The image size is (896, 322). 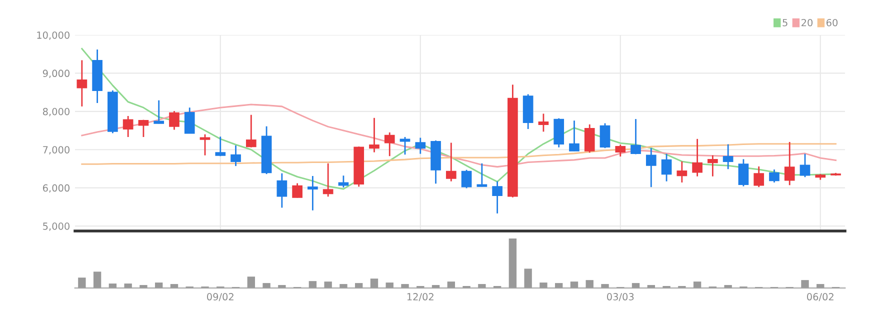 What do you see at coordinates (420, 297) in the screenshot?
I see `x-tick-label: 12/02` at bounding box center [420, 297].